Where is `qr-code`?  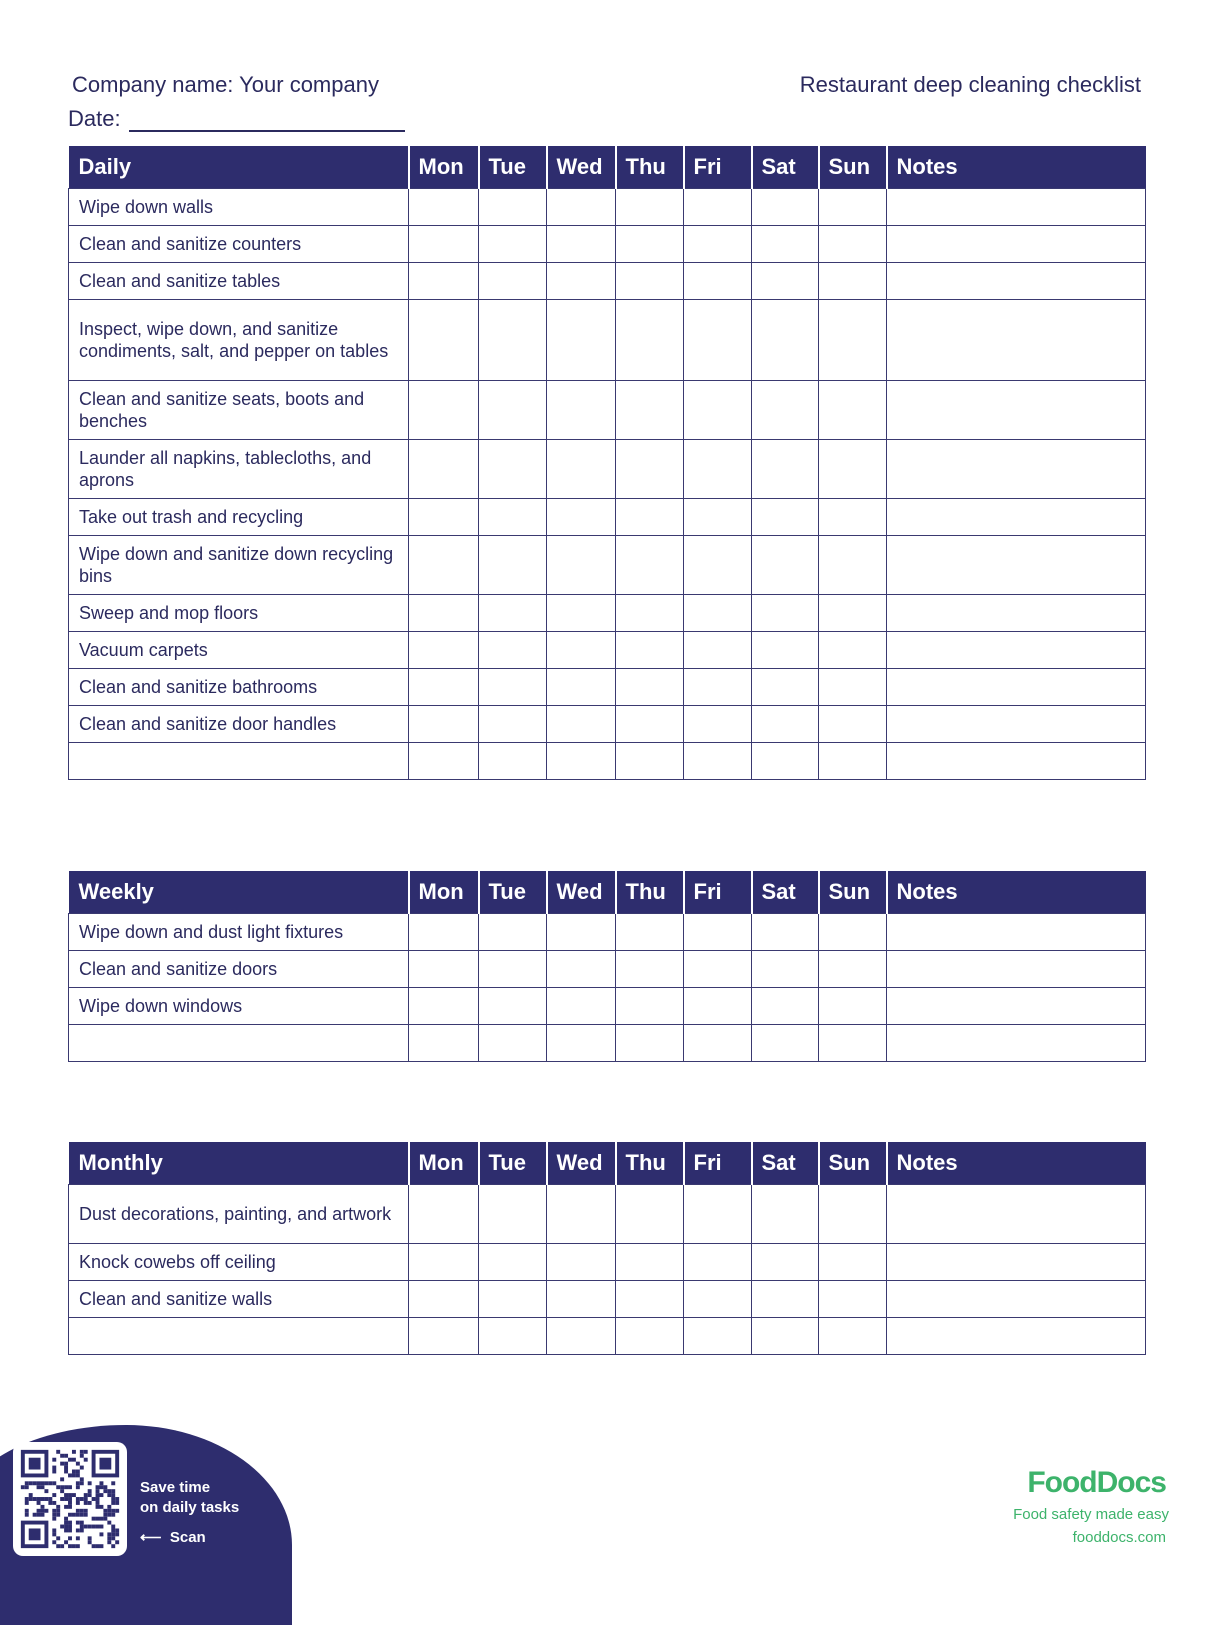 qr-code is located at coordinates (70, 1499).